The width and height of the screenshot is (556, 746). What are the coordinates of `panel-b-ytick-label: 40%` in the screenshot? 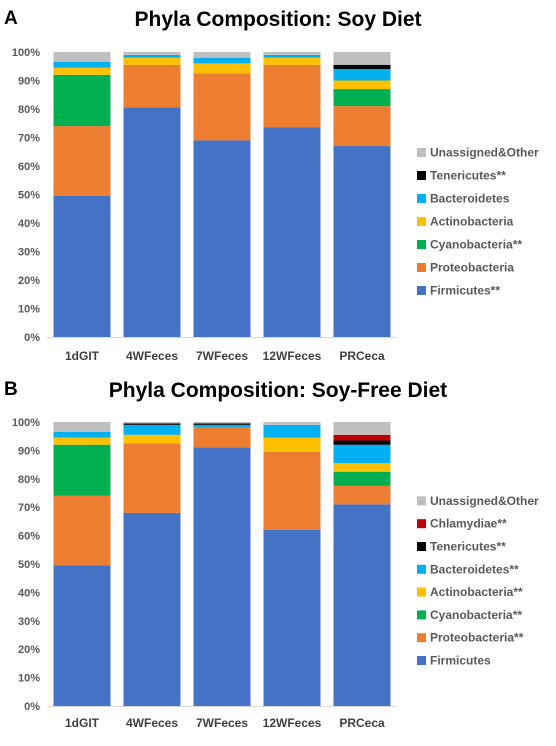 It's located at (29, 593).